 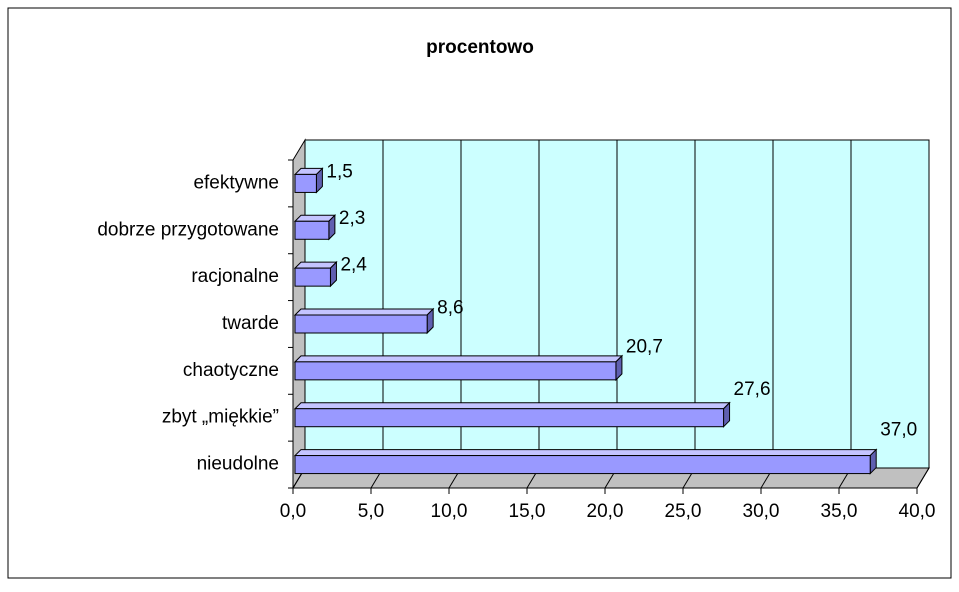 I want to click on value-label: 2,3, so click(x=352, y=218).